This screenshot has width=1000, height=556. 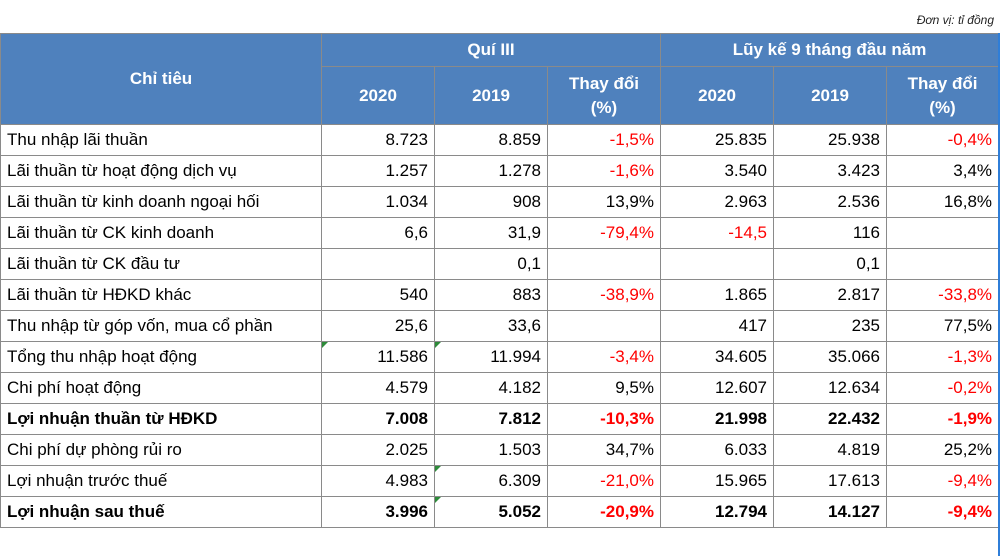 I want to click on cell-ytd-2020: 12.607, so click(x=717, y=388).